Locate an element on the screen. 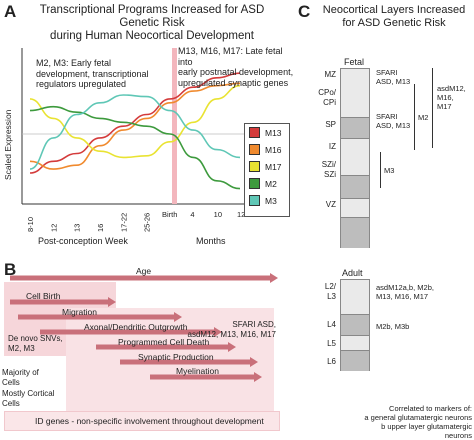 The image size is (474, 440). x-tick-label: Birth is located at coordinates (169, 214).